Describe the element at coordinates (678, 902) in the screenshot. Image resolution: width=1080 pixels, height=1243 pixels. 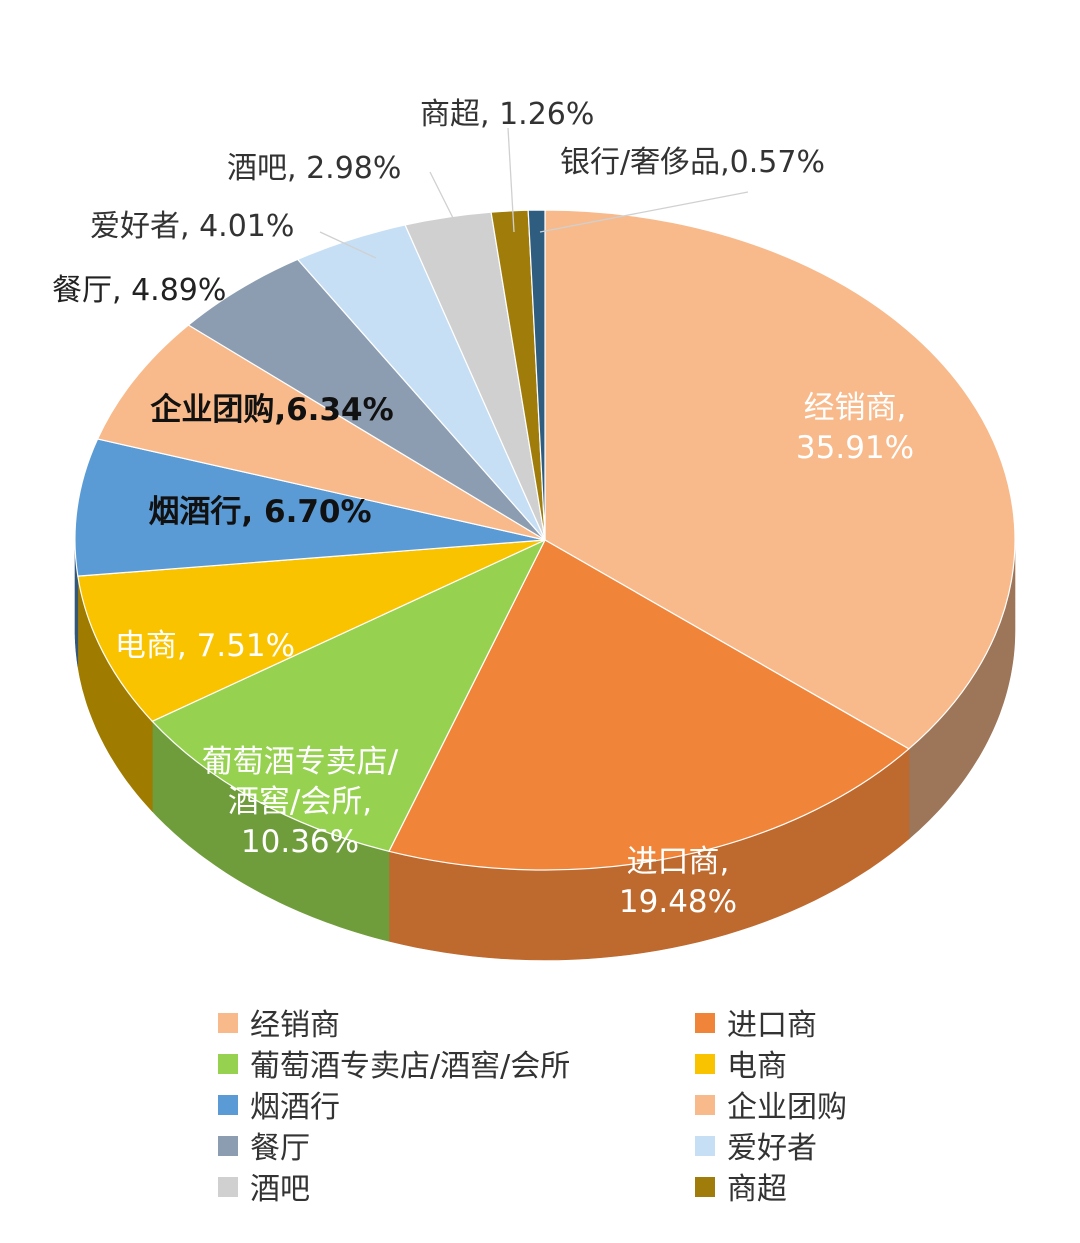
I see `slice-label-1-line-1: 19.48%` at that location.